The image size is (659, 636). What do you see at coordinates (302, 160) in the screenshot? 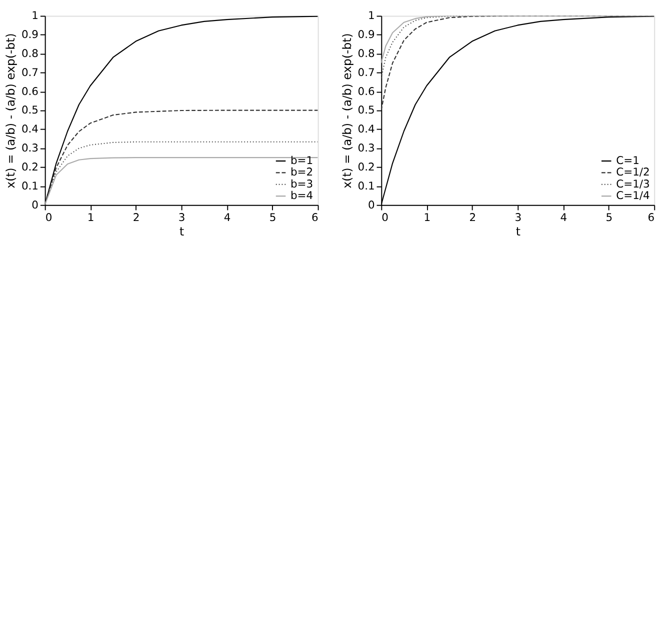
I see `legend-label: b=1` at bounding box center [302, 160].